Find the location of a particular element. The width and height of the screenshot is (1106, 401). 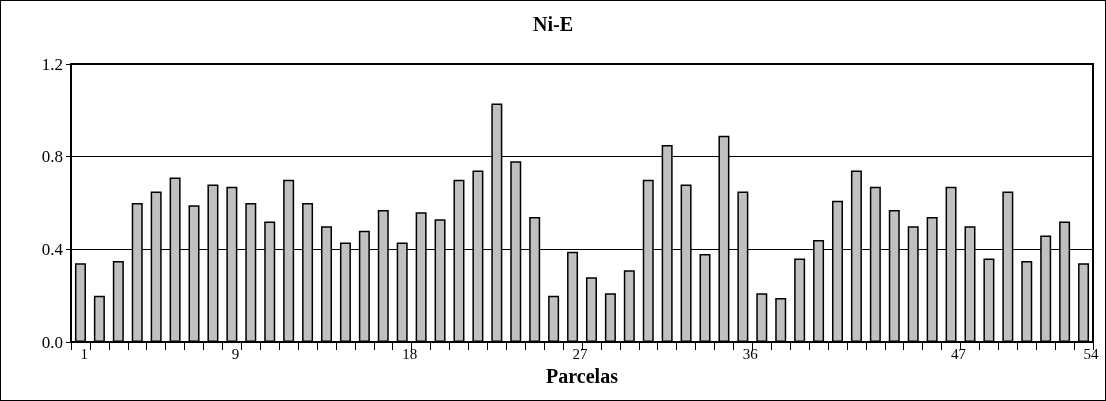

y-tick-label: 1.2 is located at coordinates (52, 64).